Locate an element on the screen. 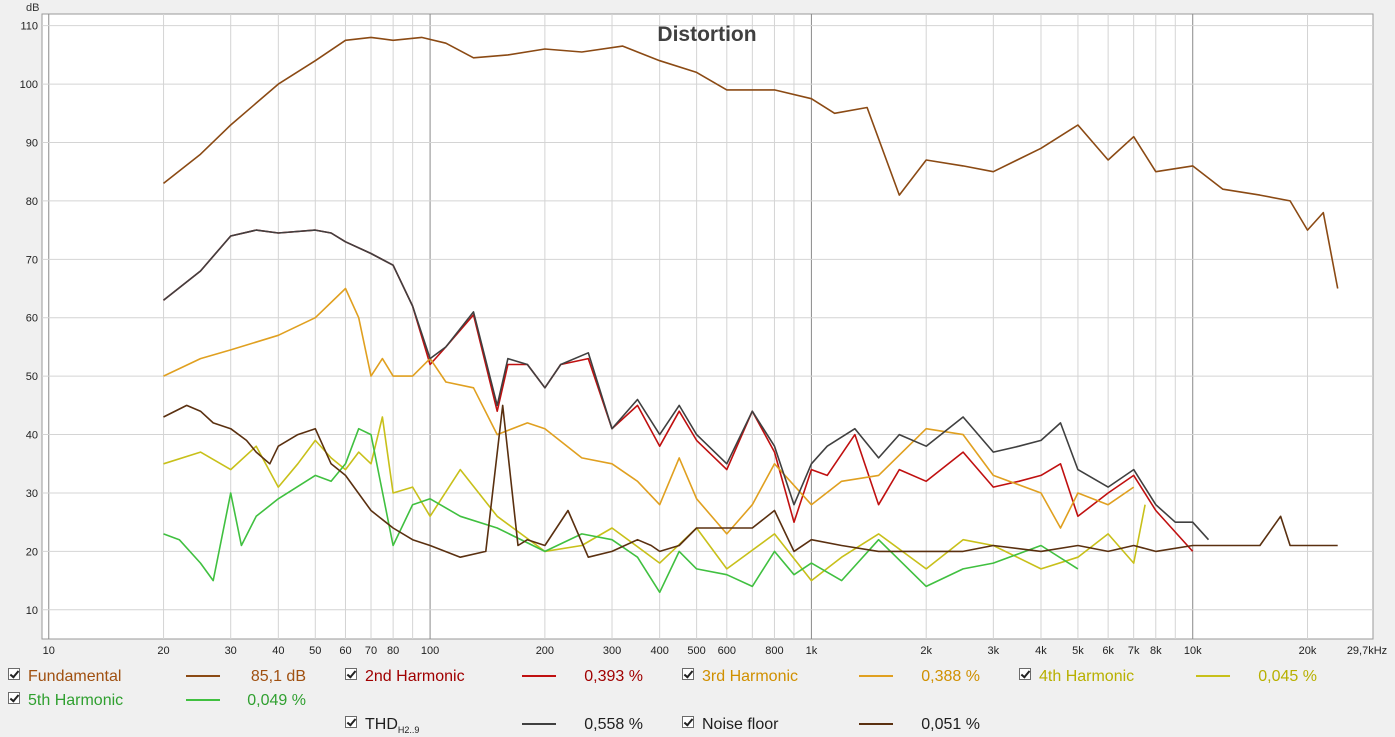 The width and height of the screenshot is (1395, 737). value-thd: 0,558 % is located at coordinates (613, 724).